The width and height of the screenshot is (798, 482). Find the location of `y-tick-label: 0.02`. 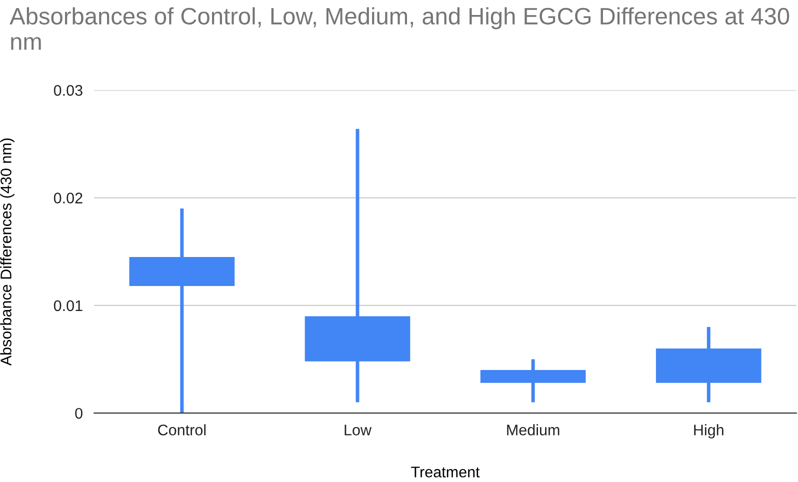

y-tick-label: 0.02 is located at coordinates (68, 198).